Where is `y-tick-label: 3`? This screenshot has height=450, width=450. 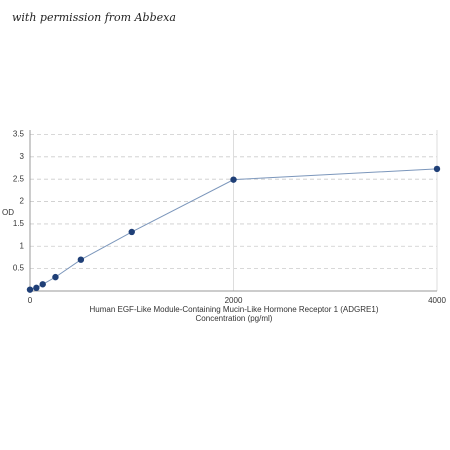 y-tick-label: 3 is located at coordinates (22, 156).